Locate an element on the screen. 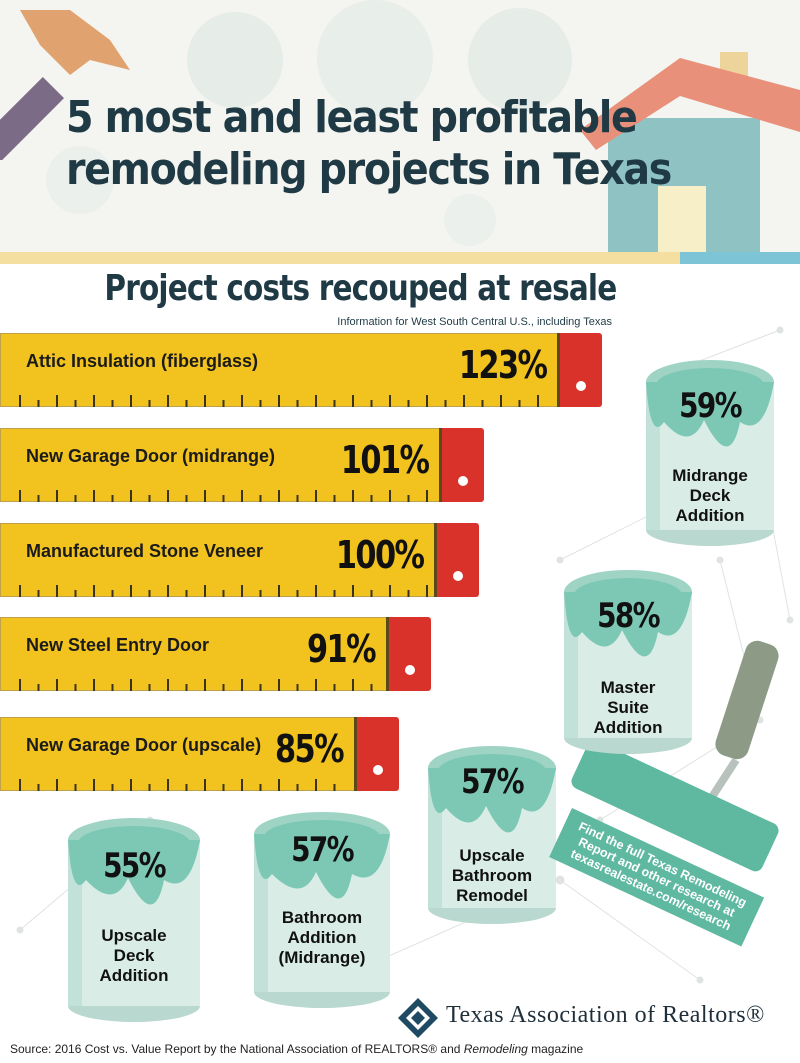 The image size is (800, 1063). bar-label: New Steel Entry Door is located at coordinates (118, 645).